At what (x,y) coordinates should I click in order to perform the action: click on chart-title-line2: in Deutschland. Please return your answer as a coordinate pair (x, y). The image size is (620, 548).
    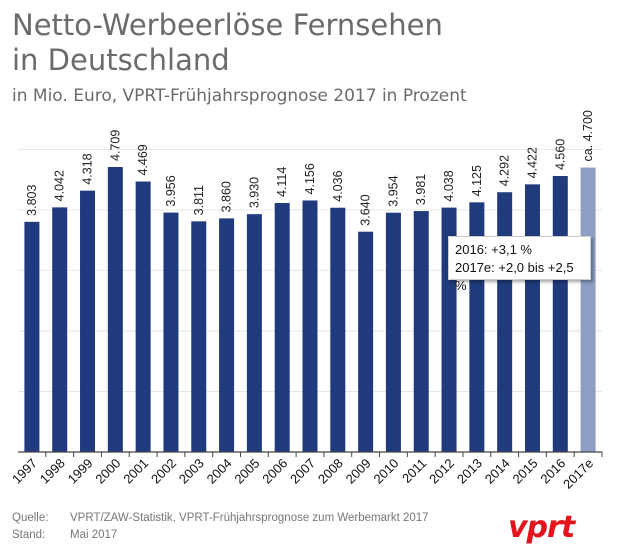
    Looking at the image, I should click on (121, 60).